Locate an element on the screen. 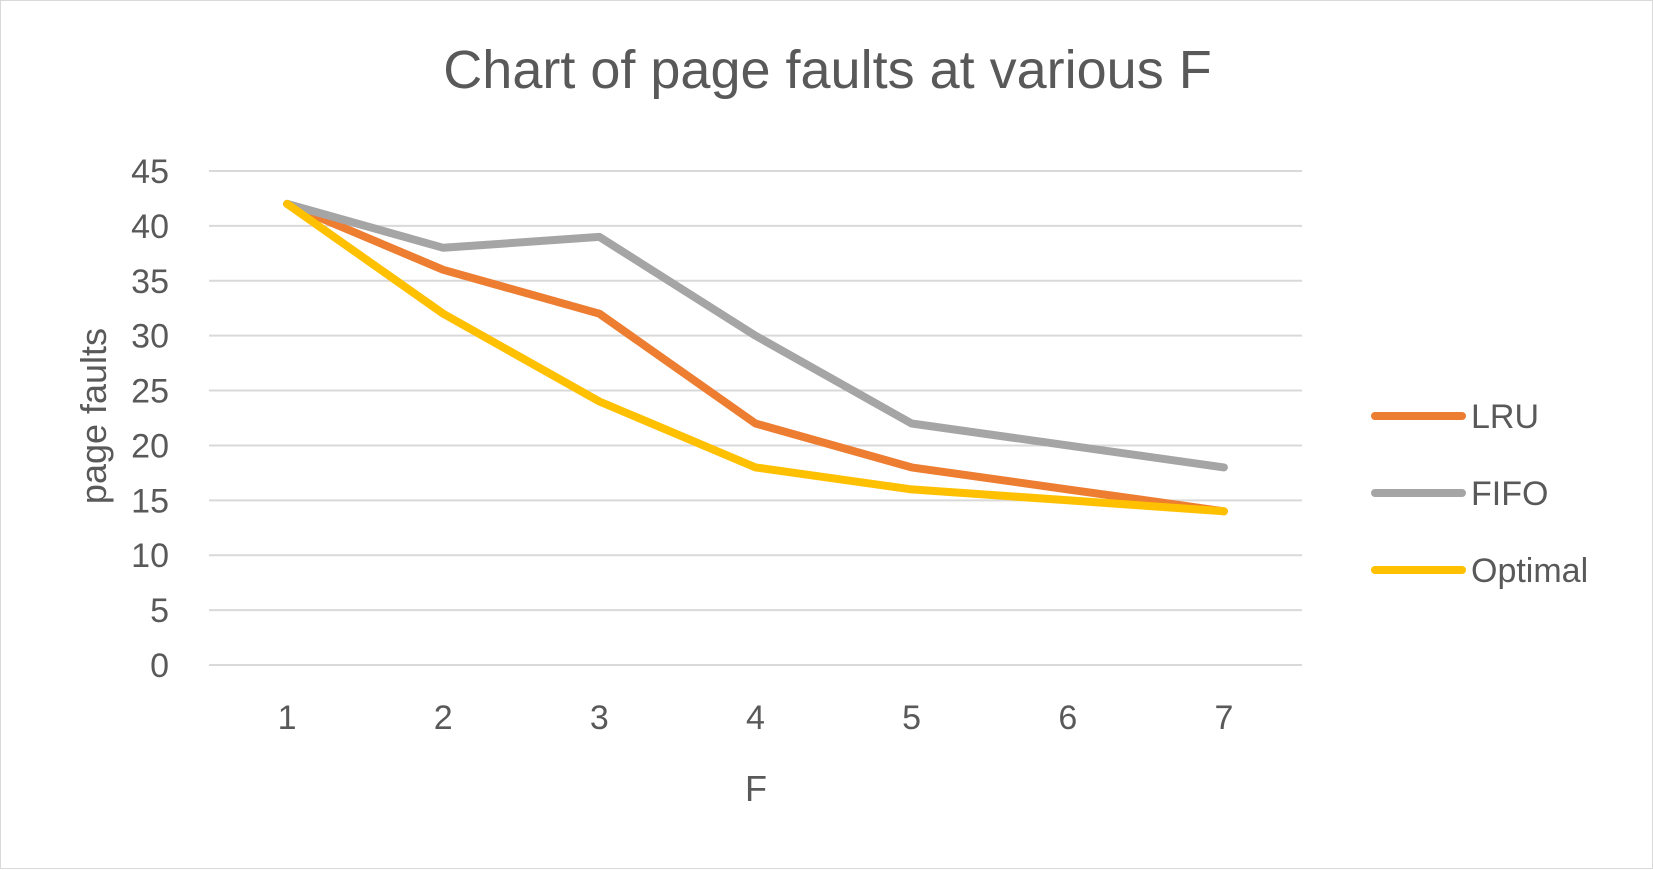 The image size is (1653, 870). y-axis-label: page faults is located at coordinates (93, 416).